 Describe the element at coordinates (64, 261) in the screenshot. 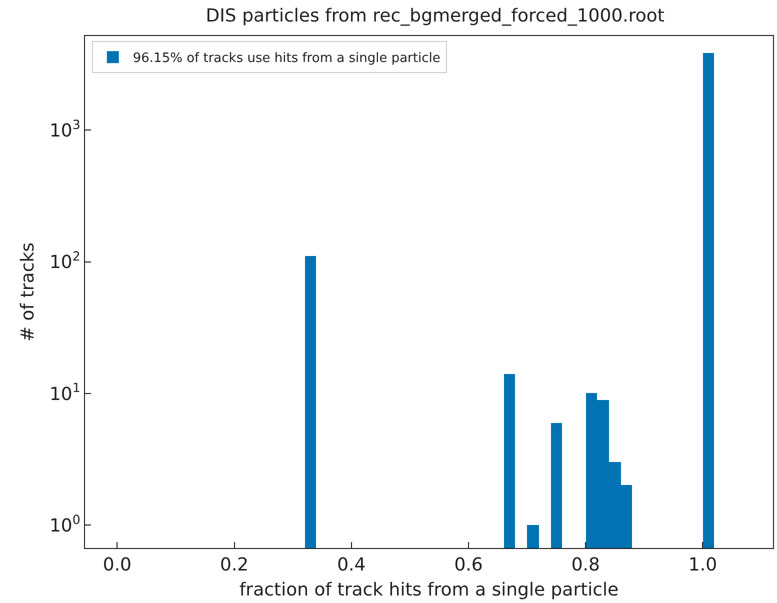

I see `y-tick-label: 10$^{2}$` at that location.